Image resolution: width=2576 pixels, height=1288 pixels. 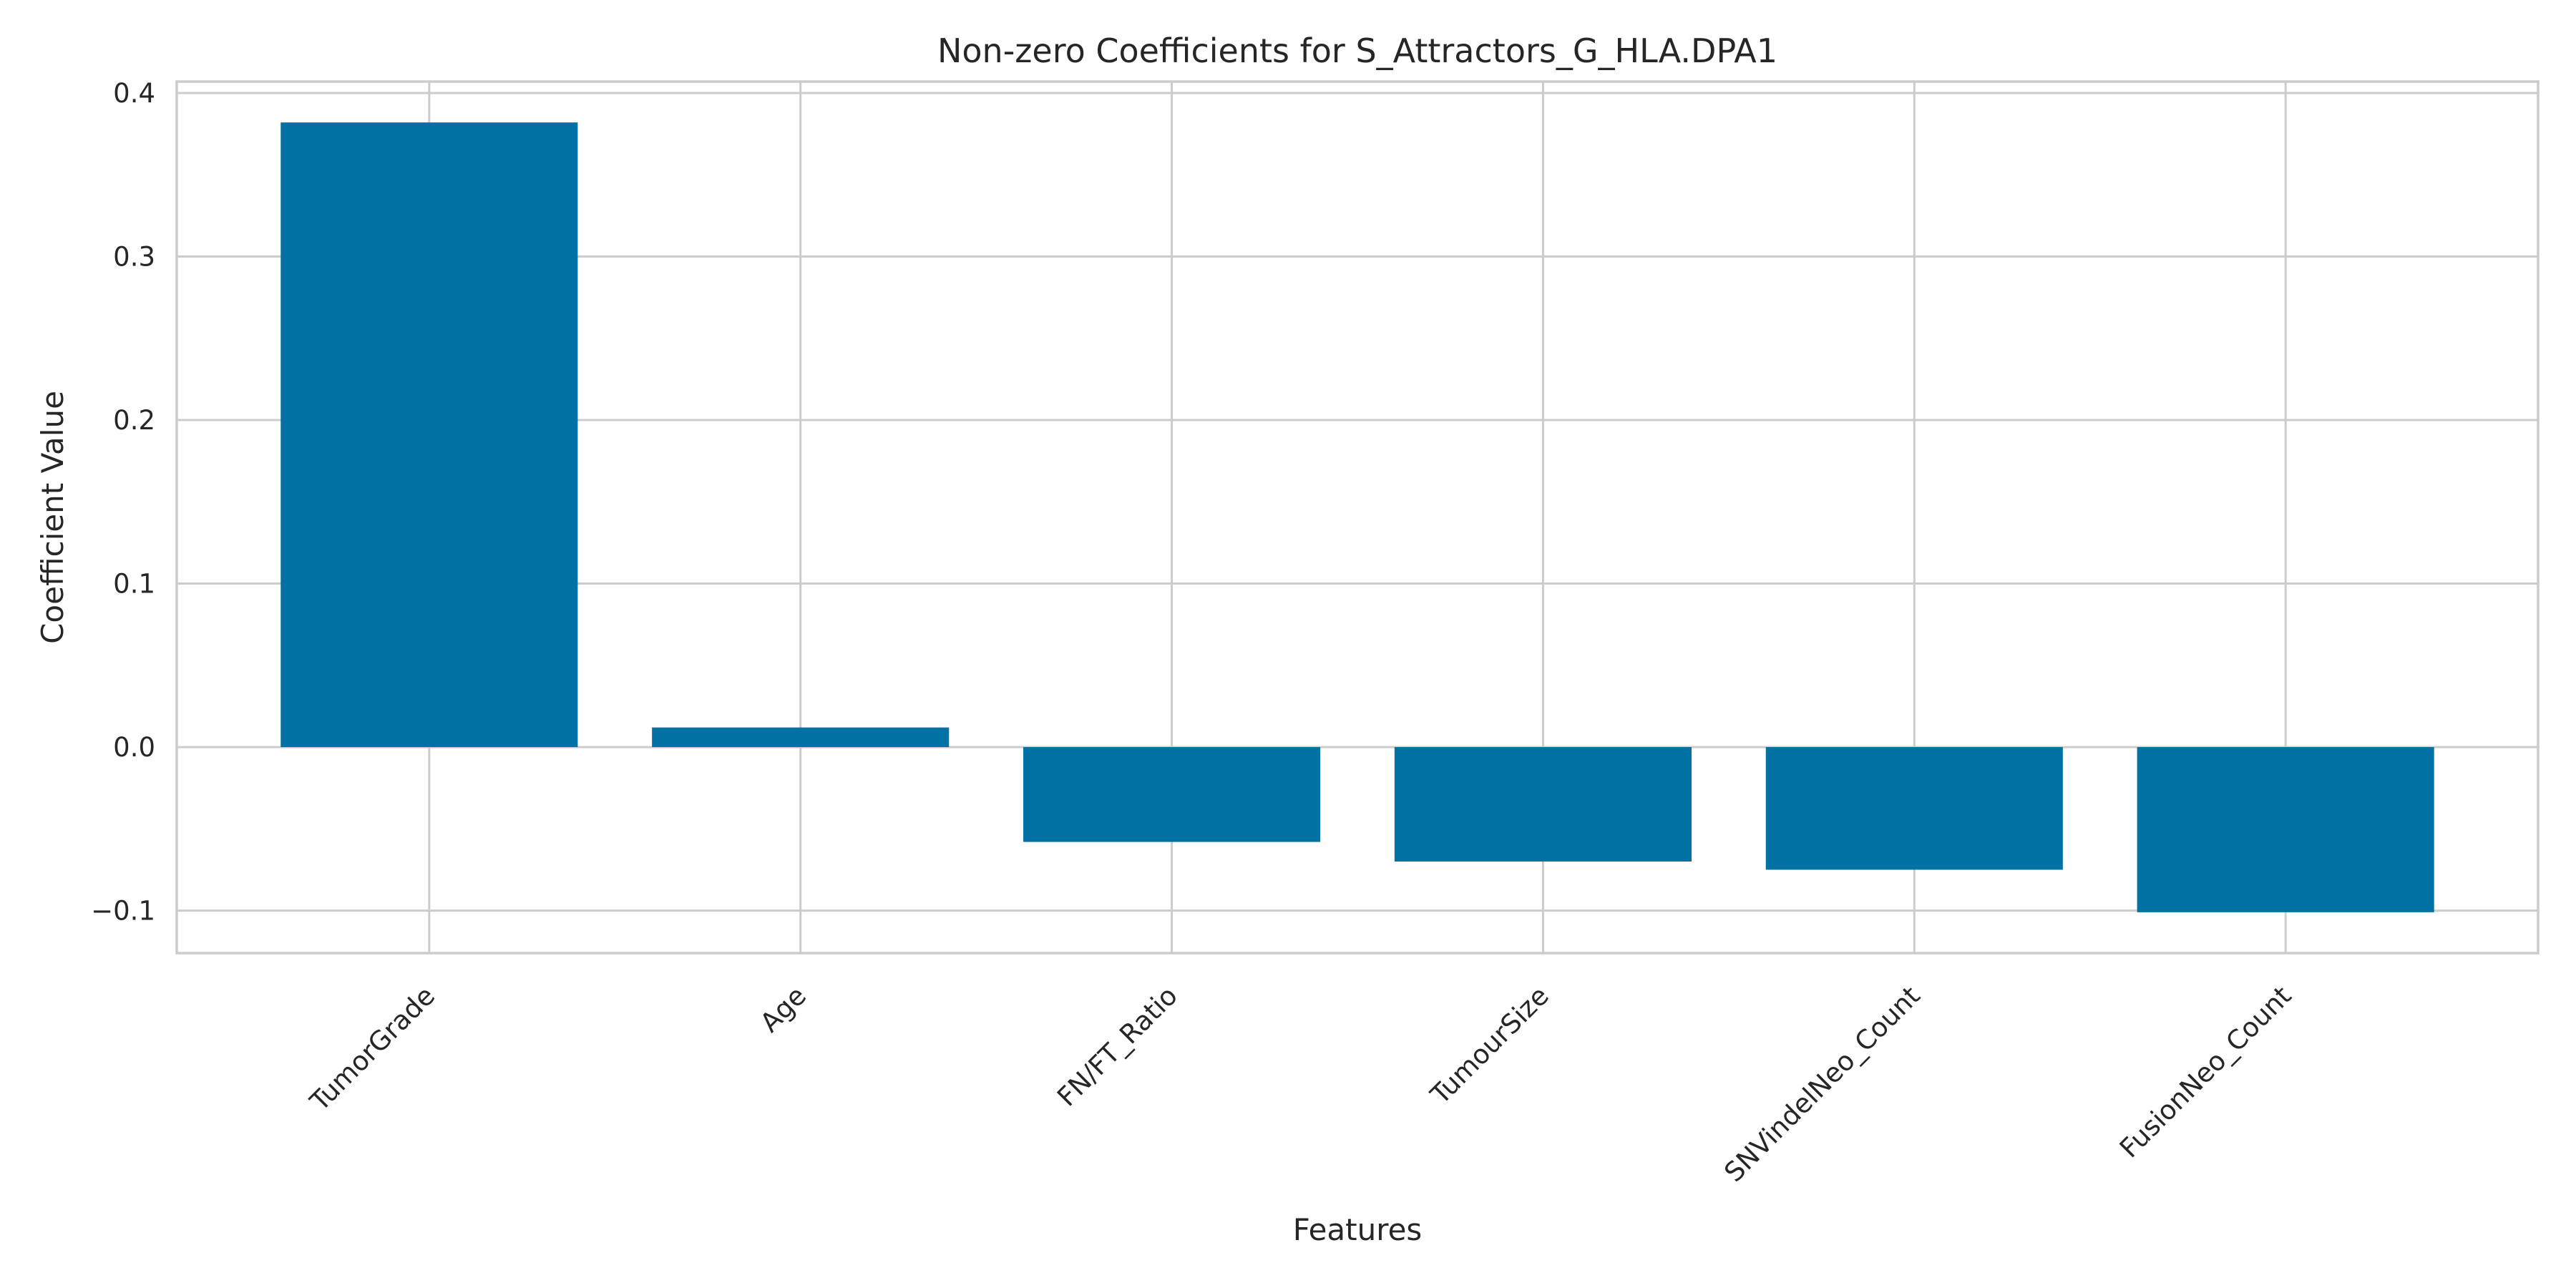 I want to click on x-tick-label: Age, so click(x=783, y=1009).